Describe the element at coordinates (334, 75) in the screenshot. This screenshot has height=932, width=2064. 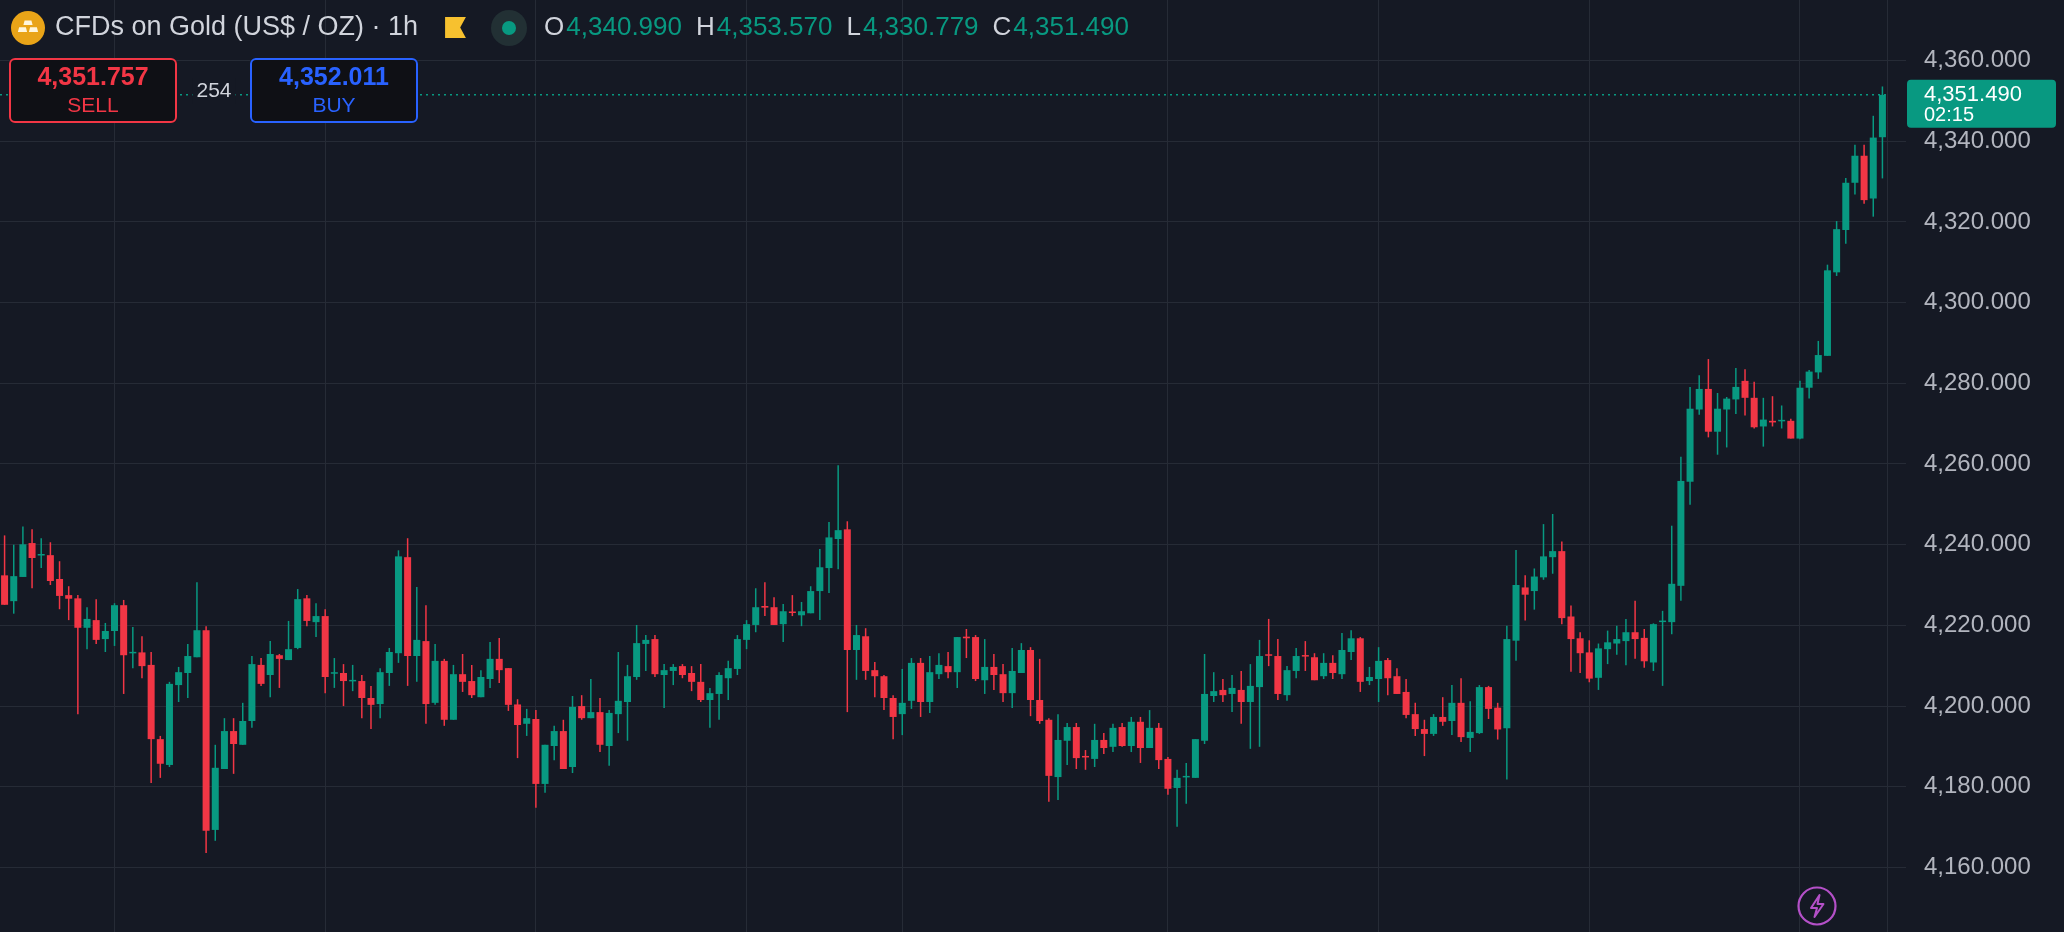
I see `annotation: 4,352.011` at that location.